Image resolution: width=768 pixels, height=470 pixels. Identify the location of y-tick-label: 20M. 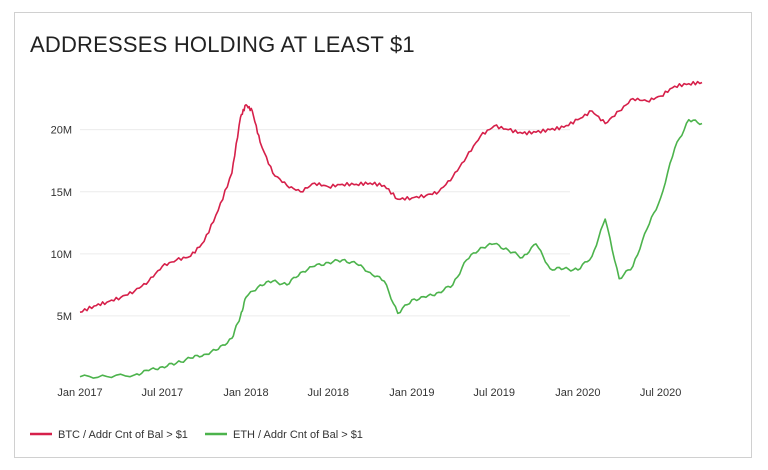
(61, 131).